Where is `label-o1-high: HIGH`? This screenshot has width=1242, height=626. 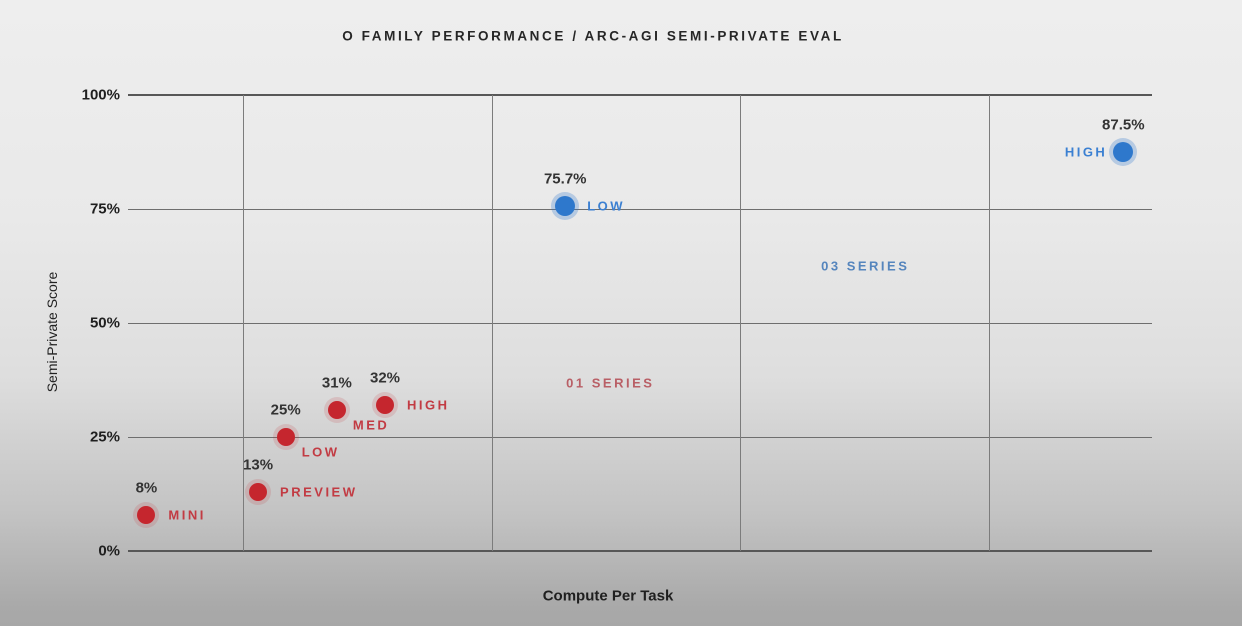 label-o1-high: HIGH is located at coordinates (428, 405).